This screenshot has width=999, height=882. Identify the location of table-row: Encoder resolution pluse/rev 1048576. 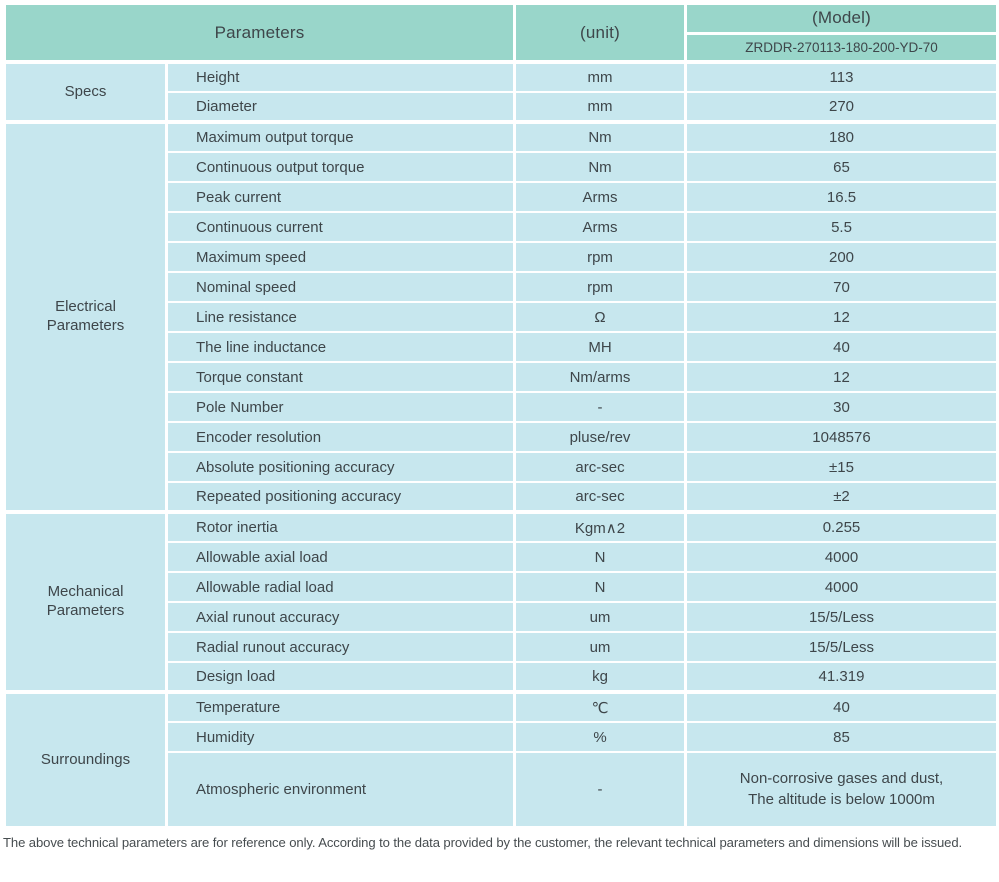
(502, 436).